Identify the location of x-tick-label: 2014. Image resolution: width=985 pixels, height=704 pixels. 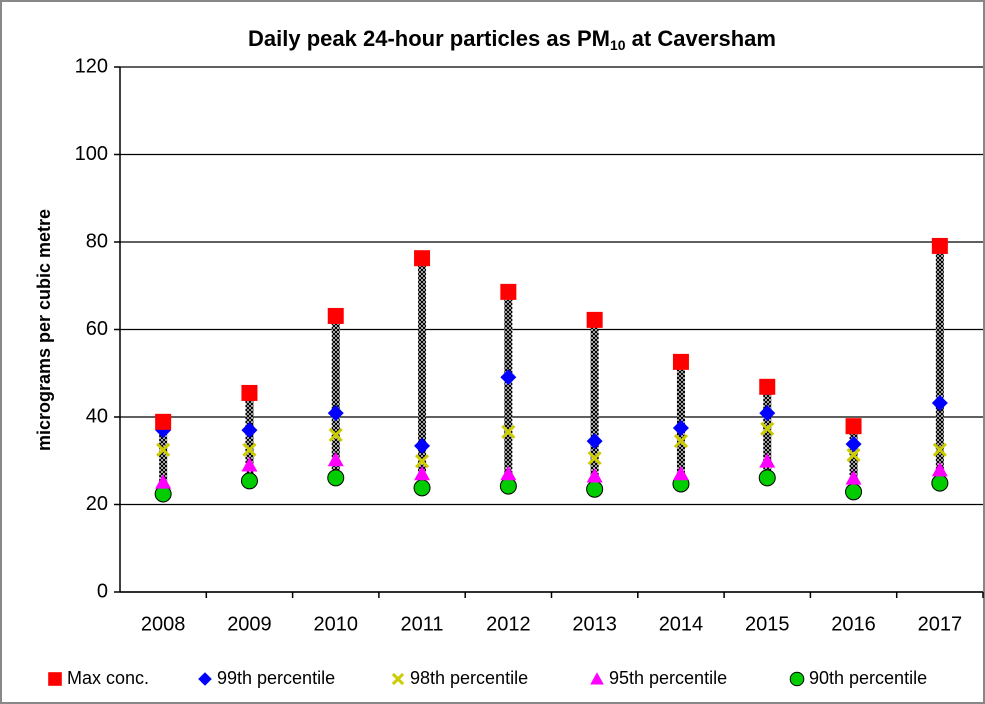
(681, 624).